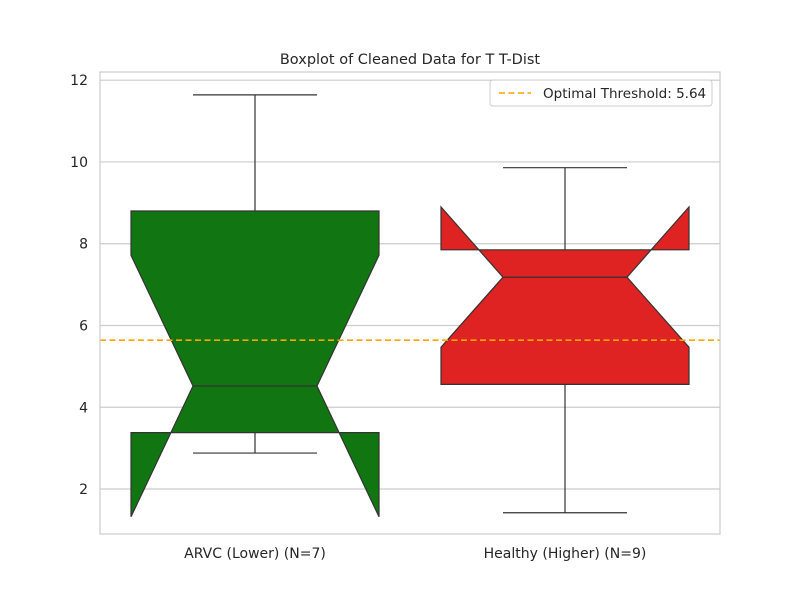 This screenshot has height=600, width=800. What do you see at coordinates (79, 285) in the screenshot?
I see `y-tick-labels: 2 4 6 8 10 12` at bounding box center [79, 285].